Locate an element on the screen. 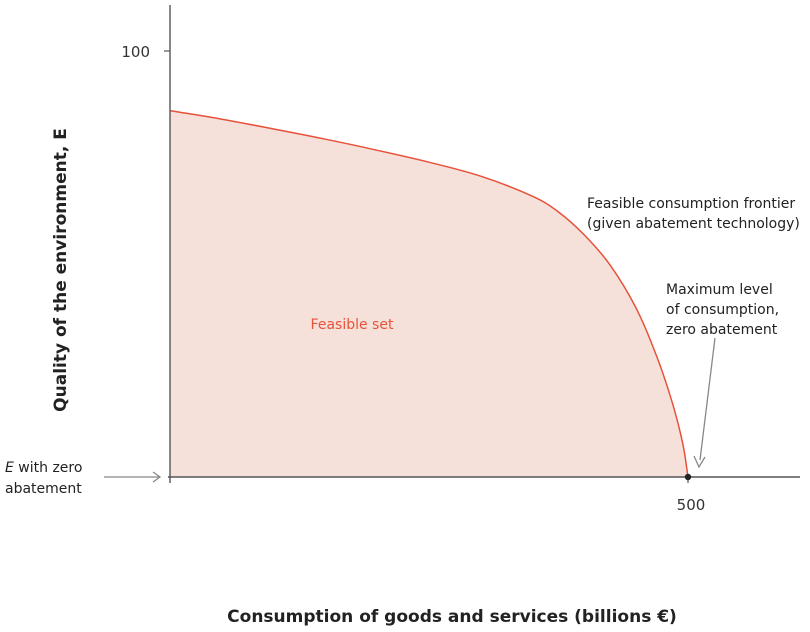 The width and height of the screenshot is (810, 632). frontier-label-line1: Feasible consumption frontier is located at coordinates (691, 204).